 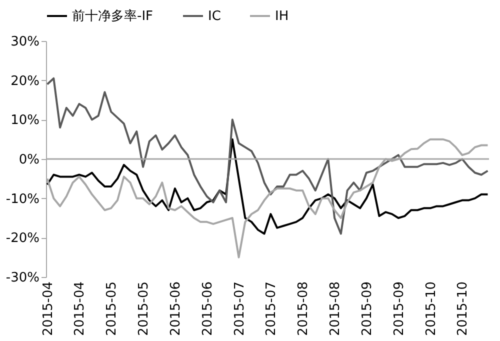 What do you see at coordinates (25, 81) in the screenshot?
I see `y-tick-label: 20%` at bounding box center [25, 81].